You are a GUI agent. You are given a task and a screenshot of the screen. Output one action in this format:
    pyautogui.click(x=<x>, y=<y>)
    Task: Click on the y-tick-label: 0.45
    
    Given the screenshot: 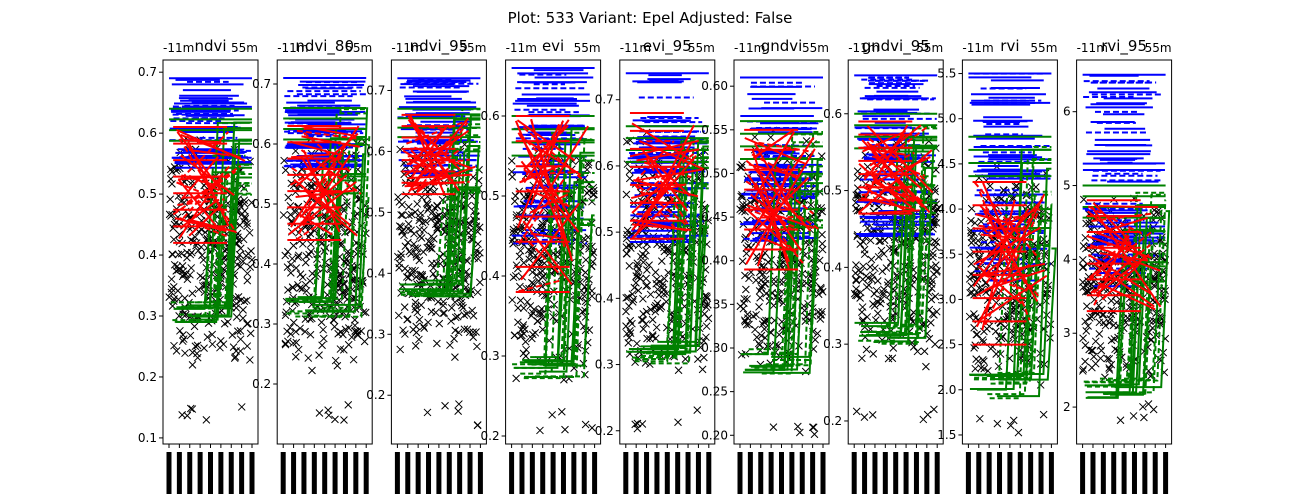 What is the action you would take?
    pyautogui.click(x=714, y=217)
    